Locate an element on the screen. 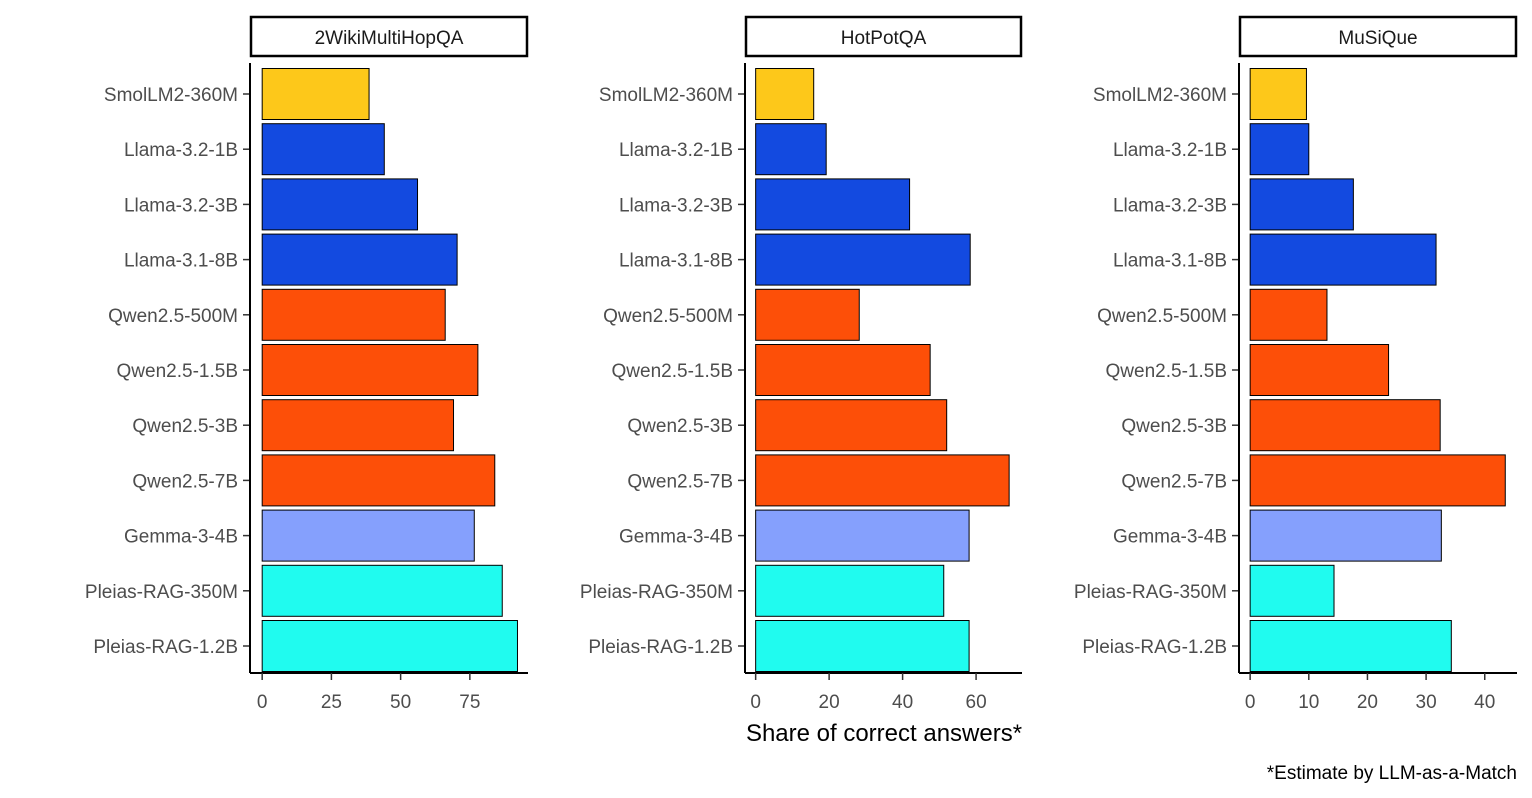 This screenshot has height=798, width=1532. panel-1-bar-Qwen2.5-7B is located at coordinates (882, 480).